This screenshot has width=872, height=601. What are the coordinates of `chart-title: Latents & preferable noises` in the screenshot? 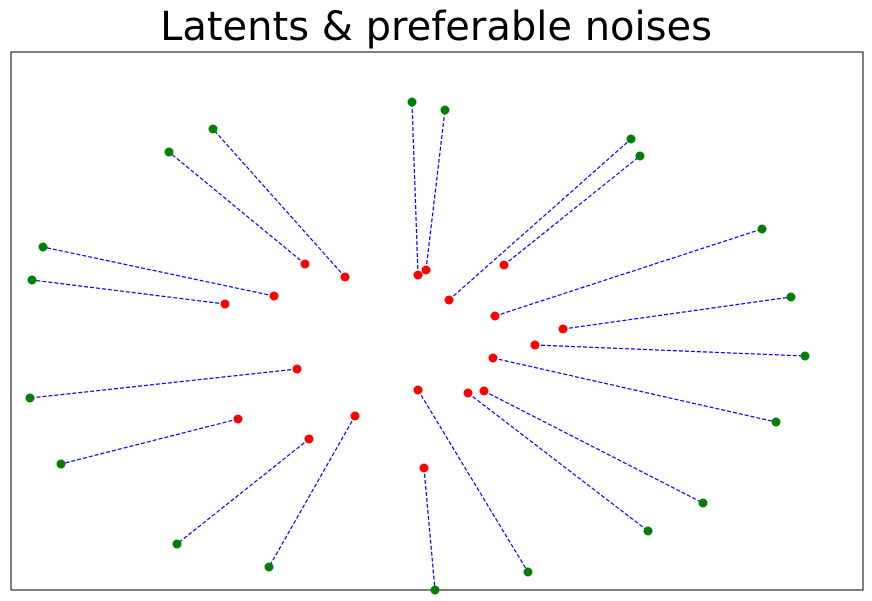 It's located at (436, 27).